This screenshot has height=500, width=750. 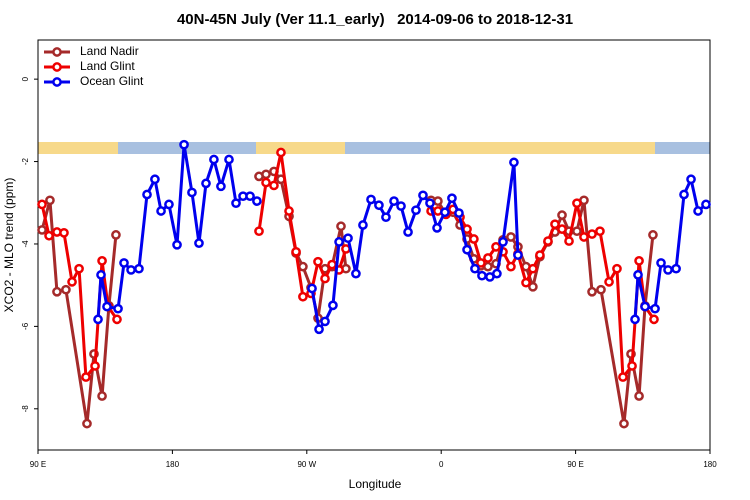 What do you see at coordinates (25, 409) in the screenshot?
I see `y-tick-label: -8` at bounding box center [25, 409].